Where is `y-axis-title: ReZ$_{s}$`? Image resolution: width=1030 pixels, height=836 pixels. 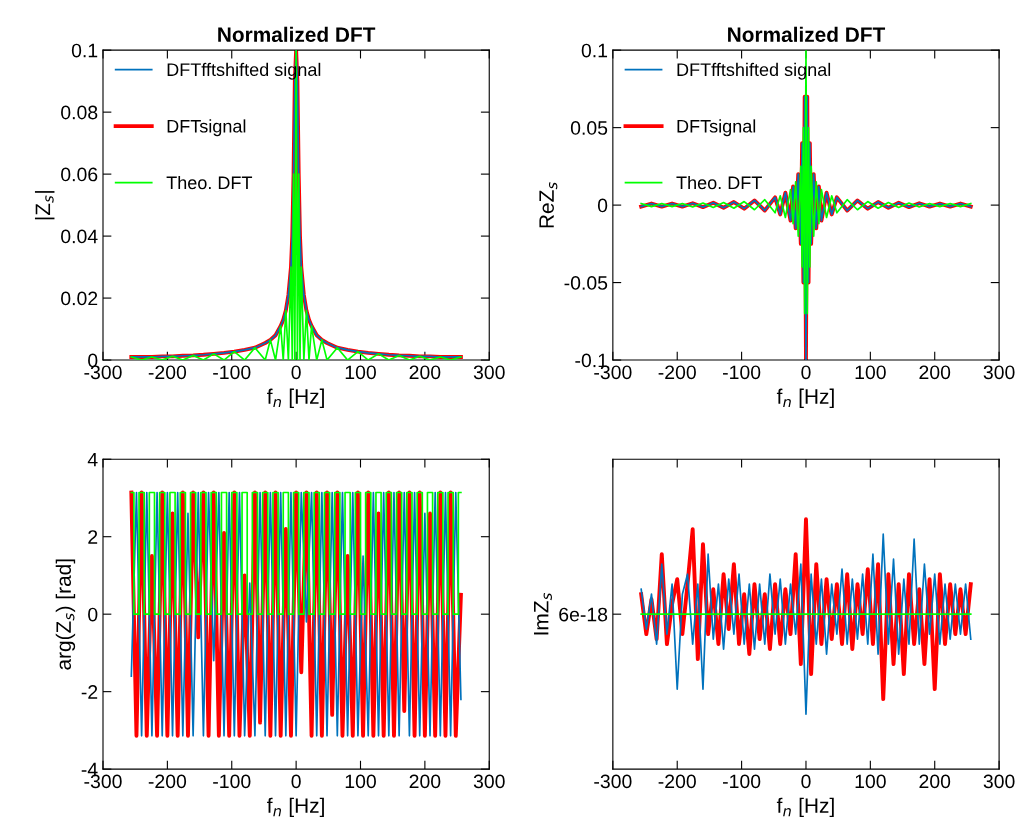 y-axis-title: ReZ$_{s}$ is located at coordinates (548, 205).